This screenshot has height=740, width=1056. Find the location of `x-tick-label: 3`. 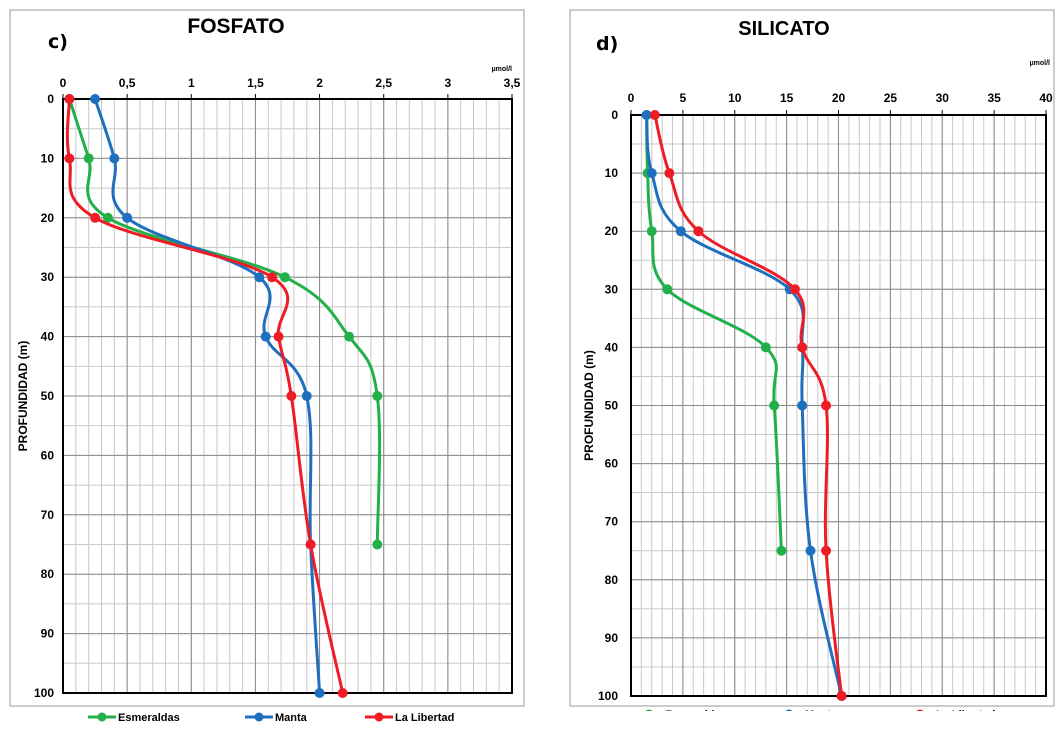

x-tick-label: 3 is located at coordinates (448, 83).